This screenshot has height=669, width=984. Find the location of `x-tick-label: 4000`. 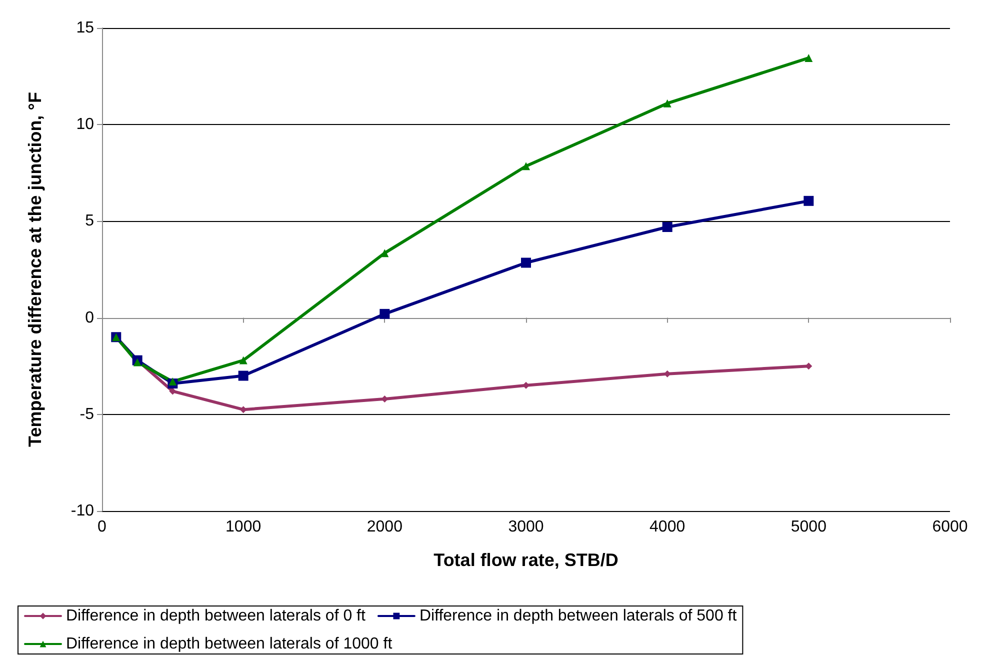

x-tick-label: 4000 is located at coordinates (668, 527).